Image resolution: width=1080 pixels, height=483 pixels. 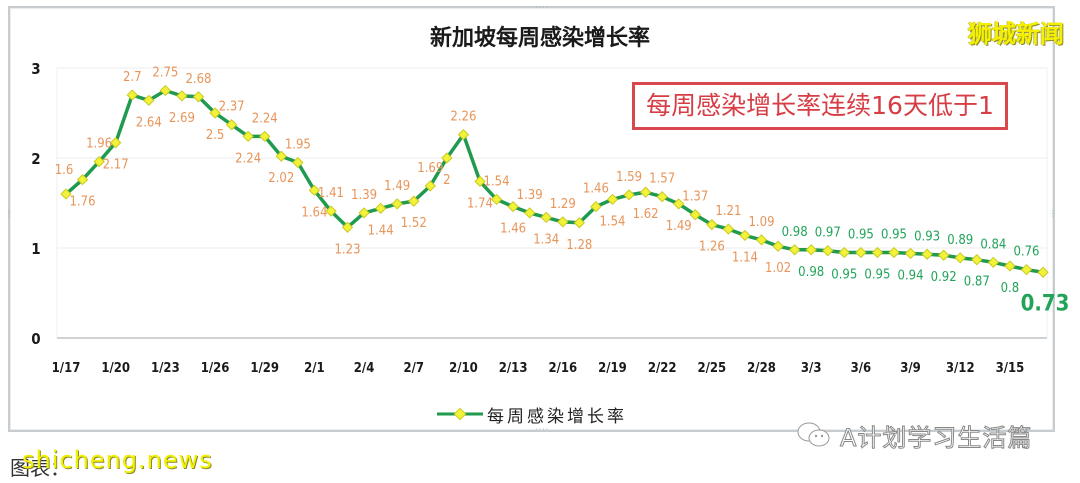 I want to click on data-label: 1.39, so click(x=530, y=195).